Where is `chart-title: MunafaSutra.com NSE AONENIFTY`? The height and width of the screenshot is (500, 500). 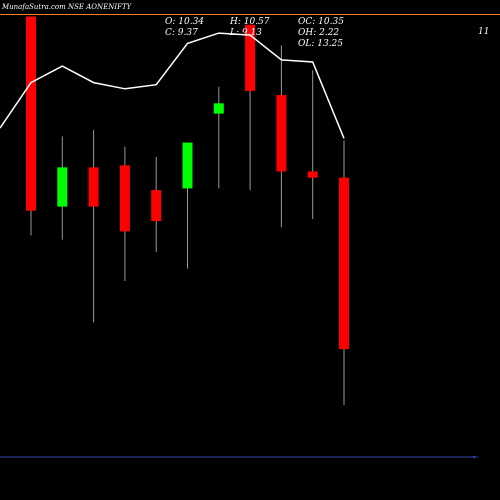 chart-title: MunafaSutra.com NSE AONENIFTY is located at coordinates (67, 7).